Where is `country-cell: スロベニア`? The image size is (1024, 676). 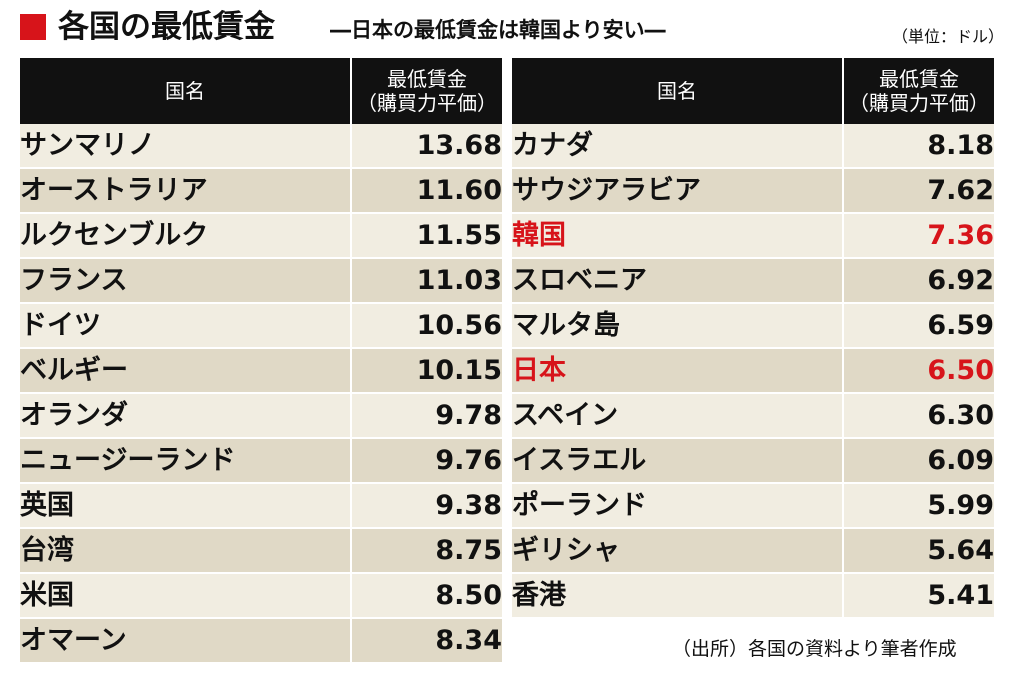 country-cell: スロベニア is located at coordinates (678, 281).